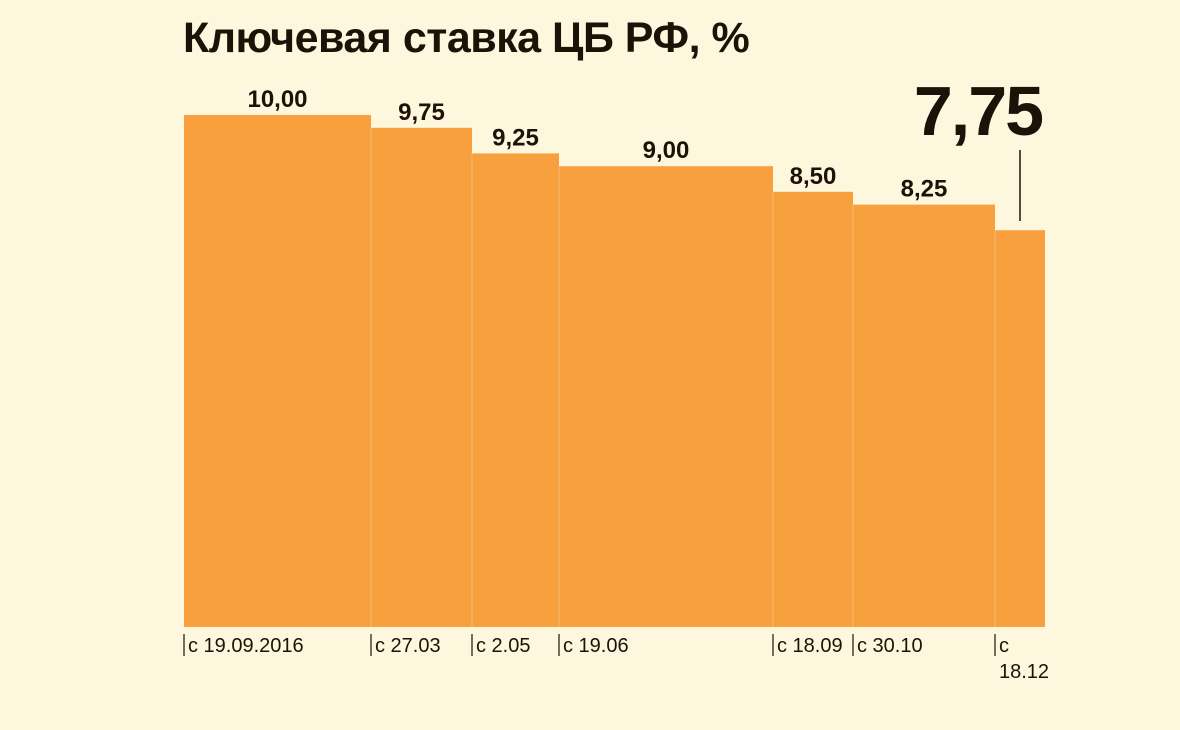  What do you see at coordinates (466, 38) in the screenshot?
I see `chart-title: Ключевая ставка ЦБ РФ, %` at bounding box center [466, 38].